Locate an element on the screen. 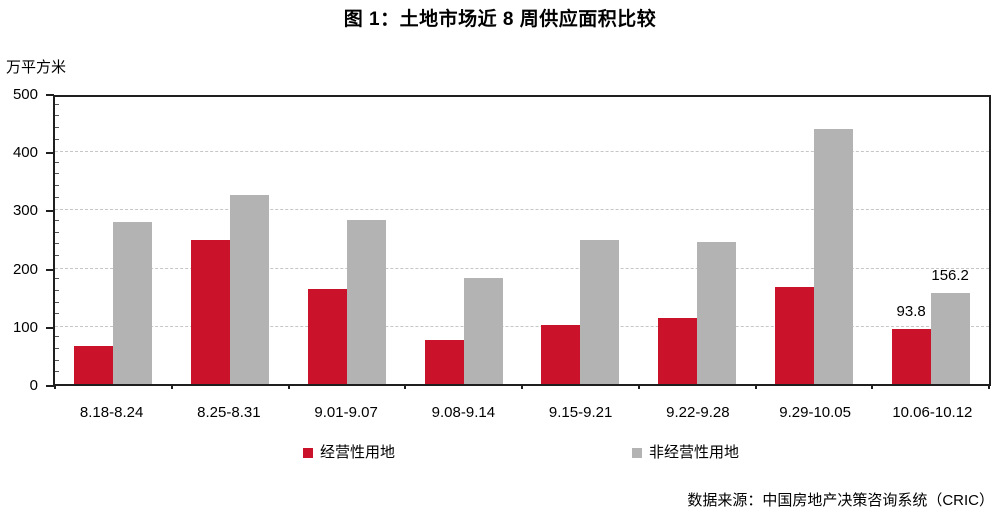 This screenshot has height=516, width=1000. x-axis-label: 9.01-9.07 is located at coordinates (346, 412).